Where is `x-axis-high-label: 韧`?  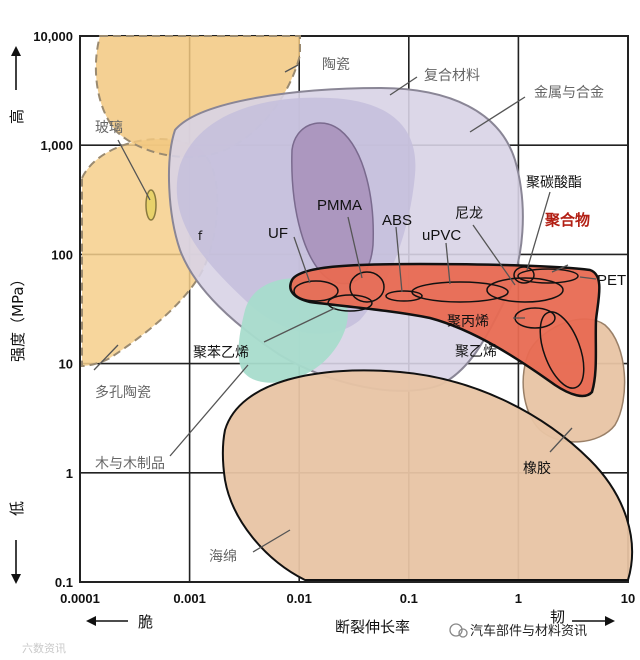 x-axis-high-label: 韧 is located at coordinates (557, 617).